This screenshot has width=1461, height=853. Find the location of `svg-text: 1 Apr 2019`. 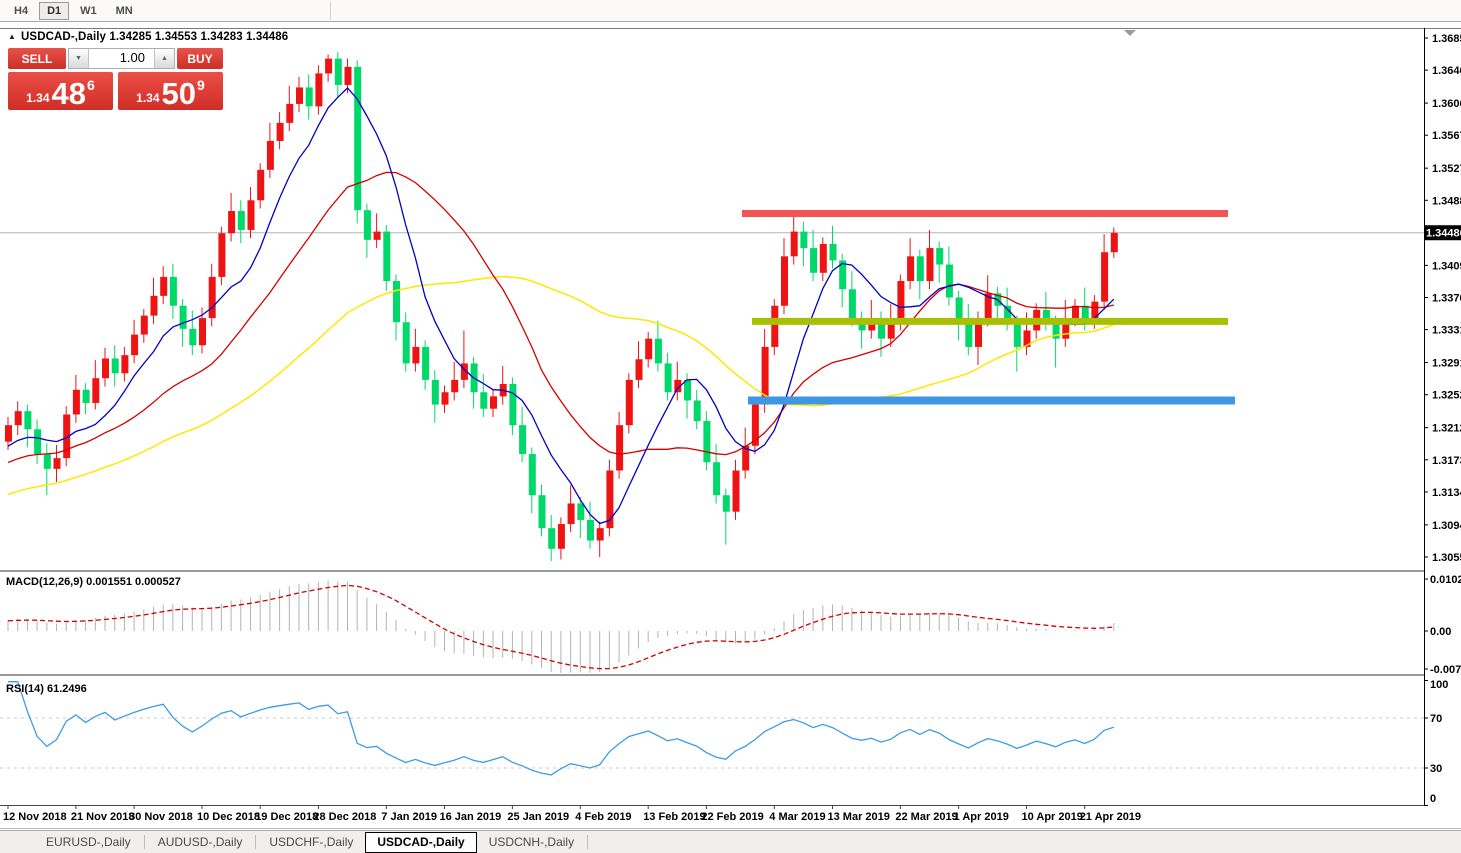

svg-text: 1 Apr 2019 is located at coordinates (981, 817).